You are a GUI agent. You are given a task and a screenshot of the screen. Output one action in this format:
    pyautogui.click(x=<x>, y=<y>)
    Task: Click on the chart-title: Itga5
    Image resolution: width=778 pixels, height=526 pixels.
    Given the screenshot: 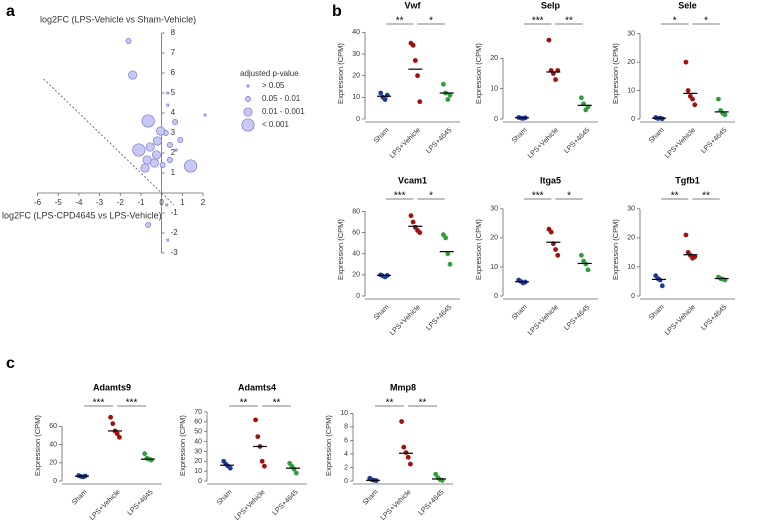 What is the action you would take?
    pyautogui.click(x=550, y=180)
    